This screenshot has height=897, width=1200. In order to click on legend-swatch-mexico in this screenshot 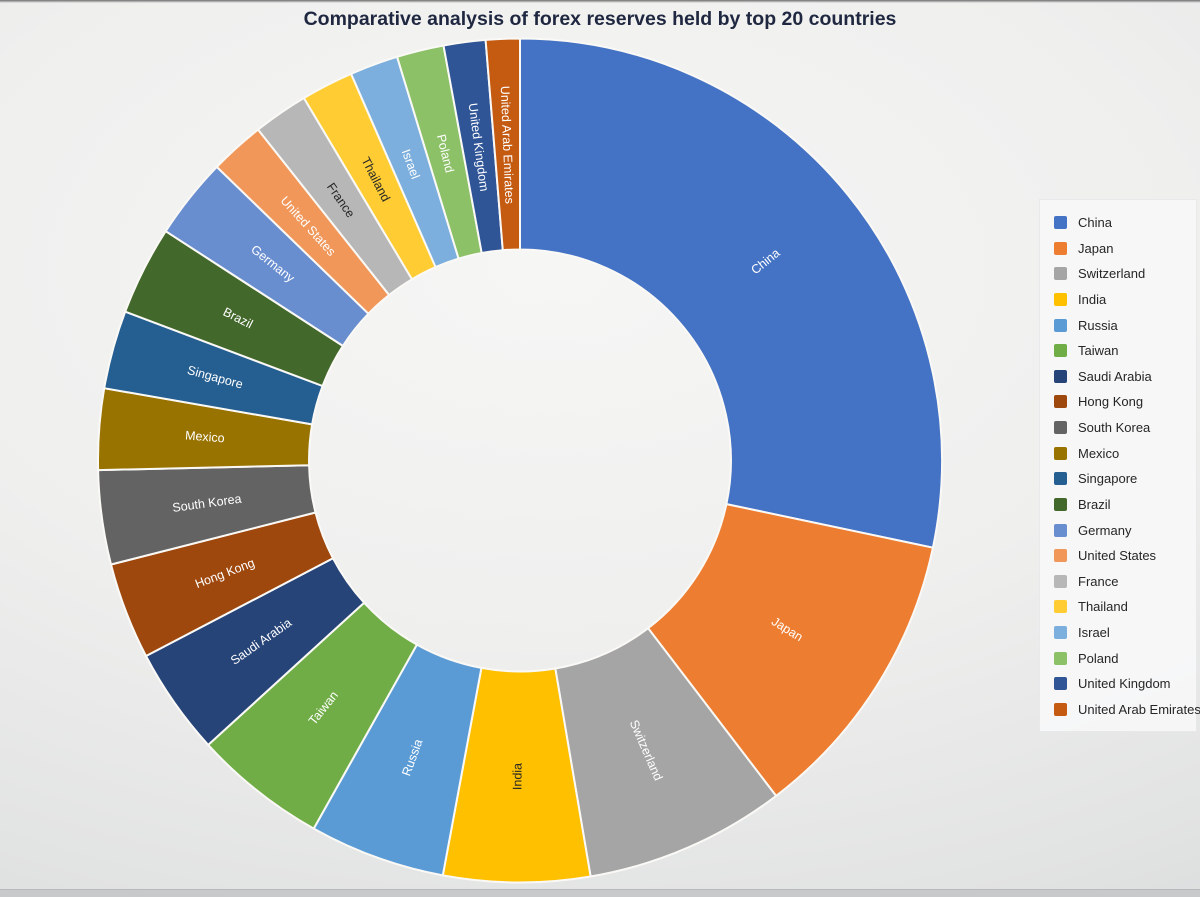, I will do `click(1060, 453)`.